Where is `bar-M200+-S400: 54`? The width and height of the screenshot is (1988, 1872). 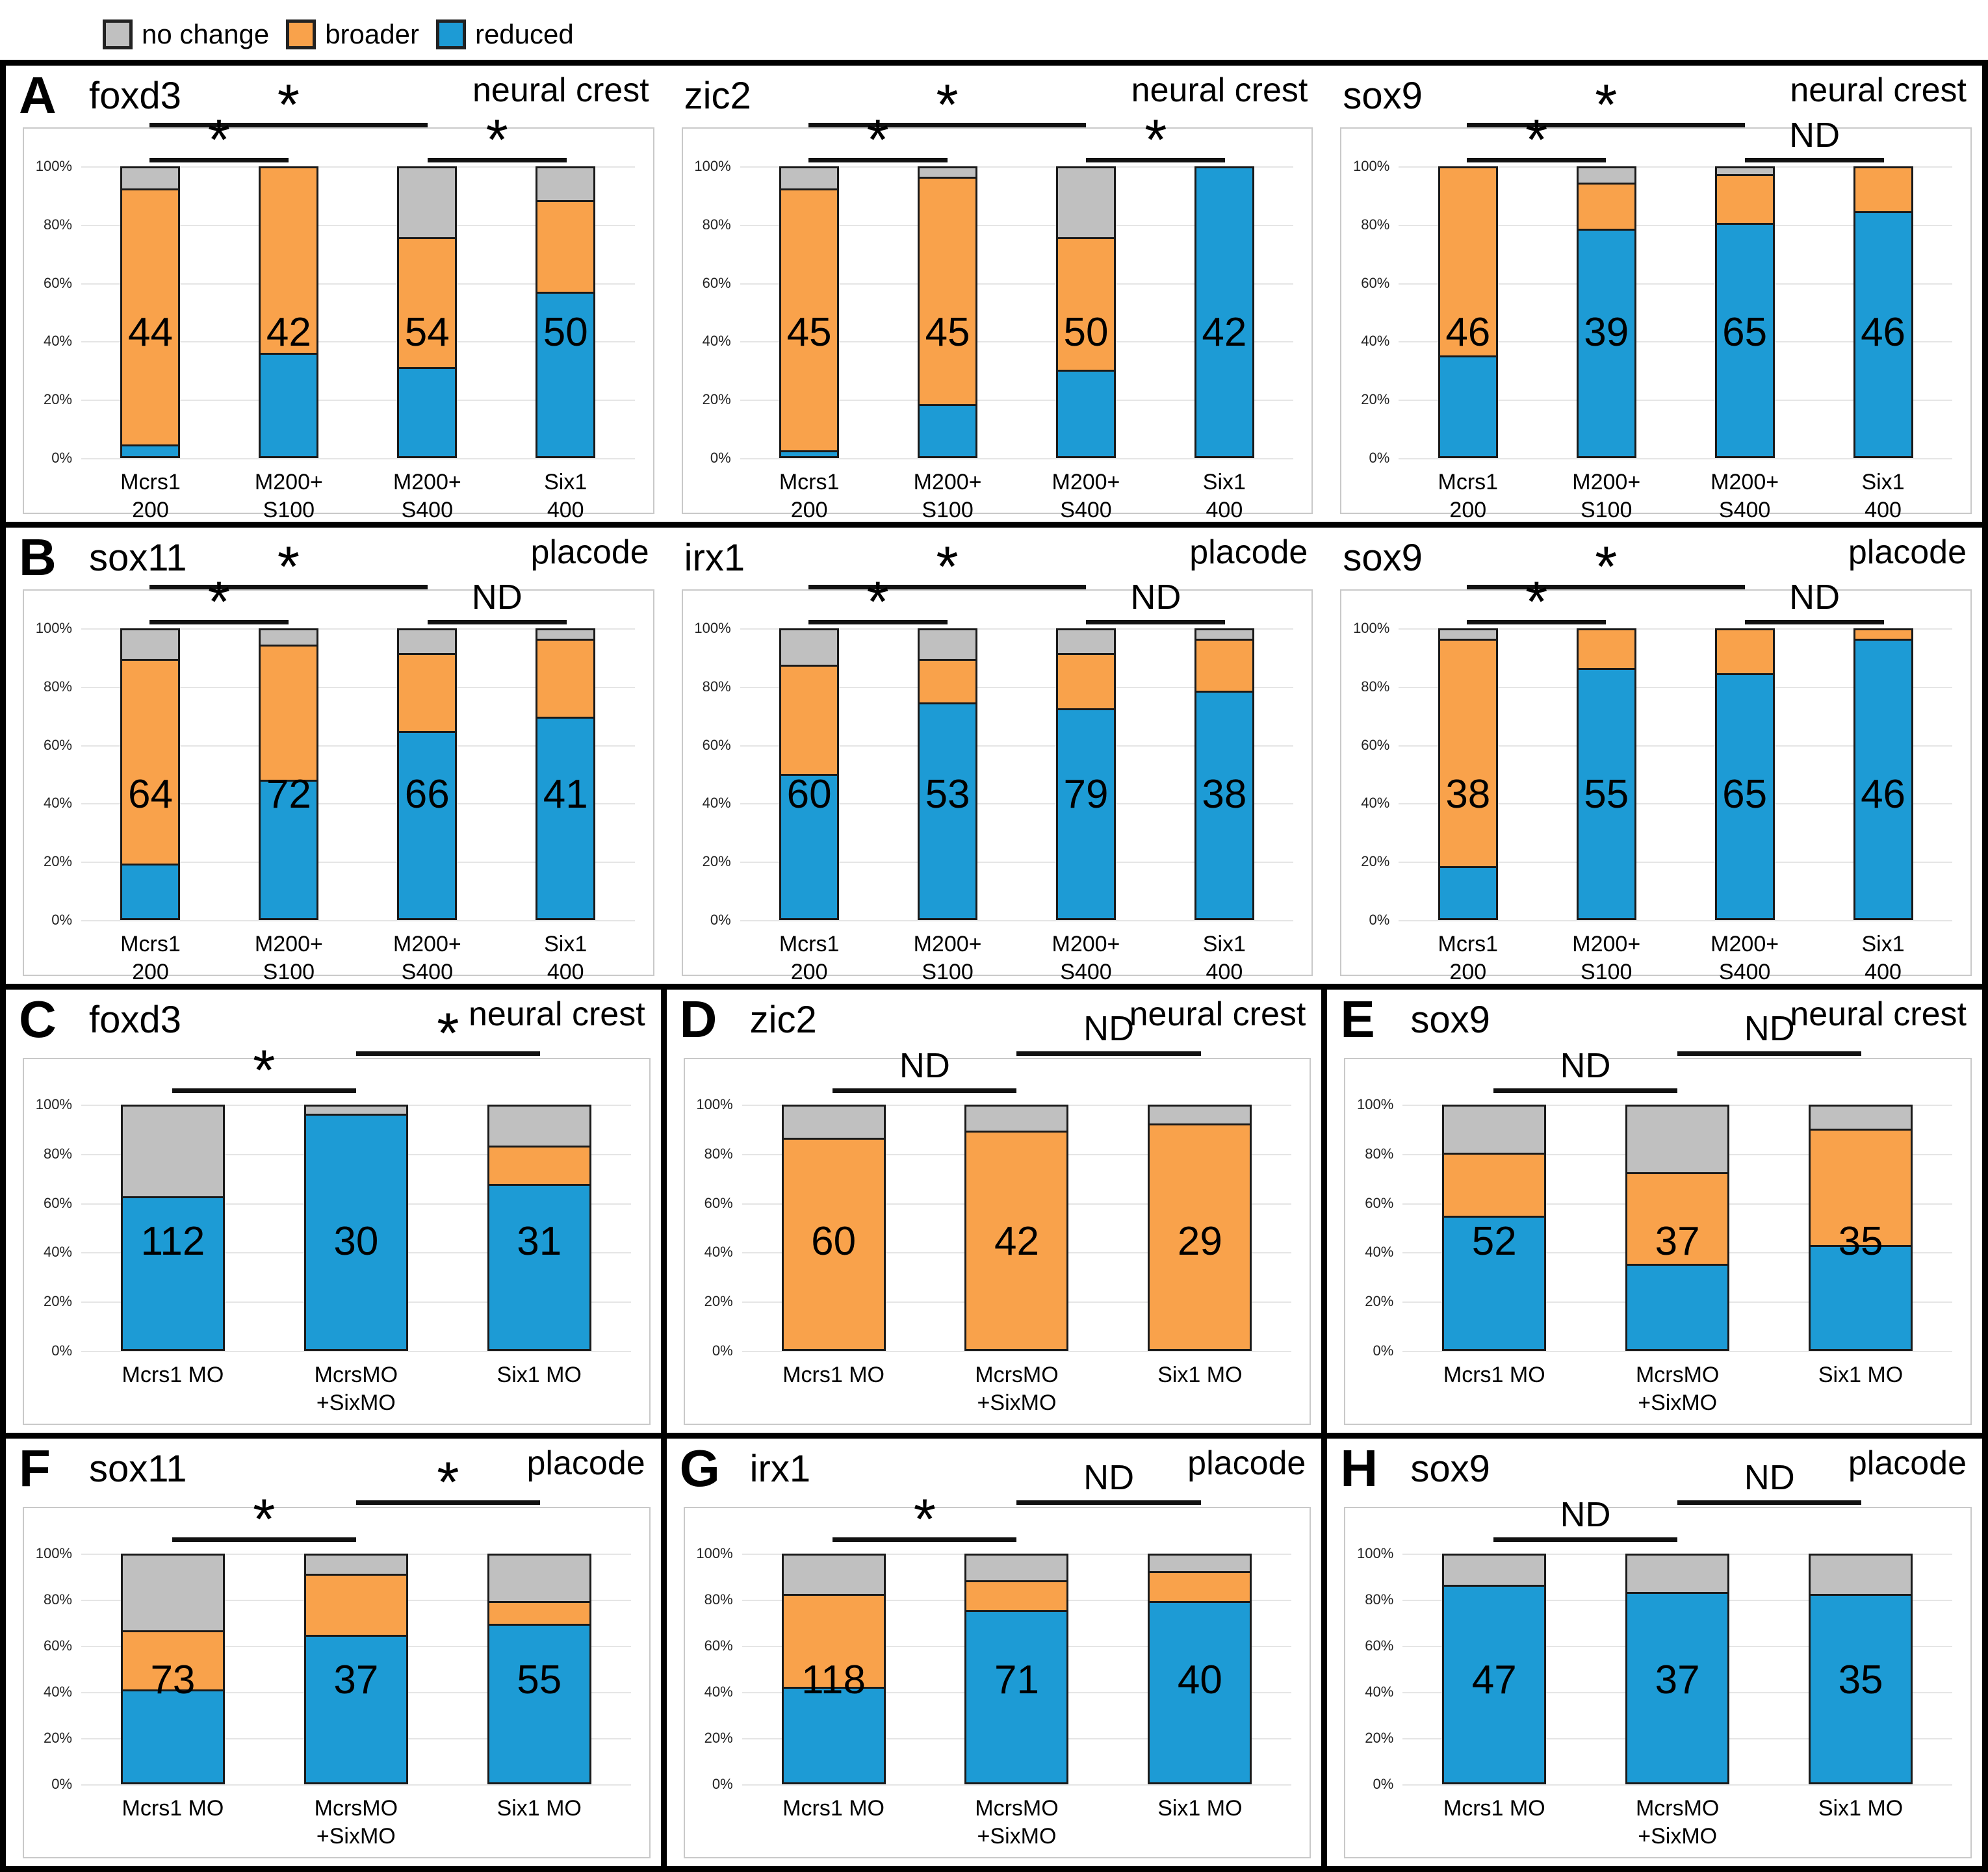
bar-M200+-S400: 54 is located at coordinates (427, 312).